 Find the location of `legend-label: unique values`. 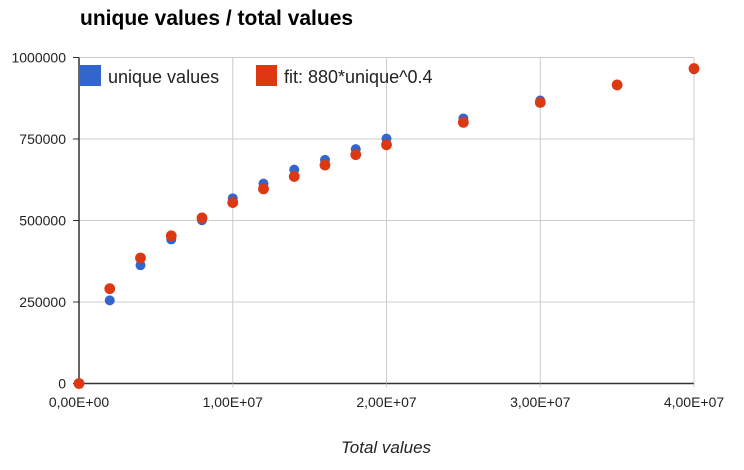

legend-label: unique values is located at coordinates (163, 77).